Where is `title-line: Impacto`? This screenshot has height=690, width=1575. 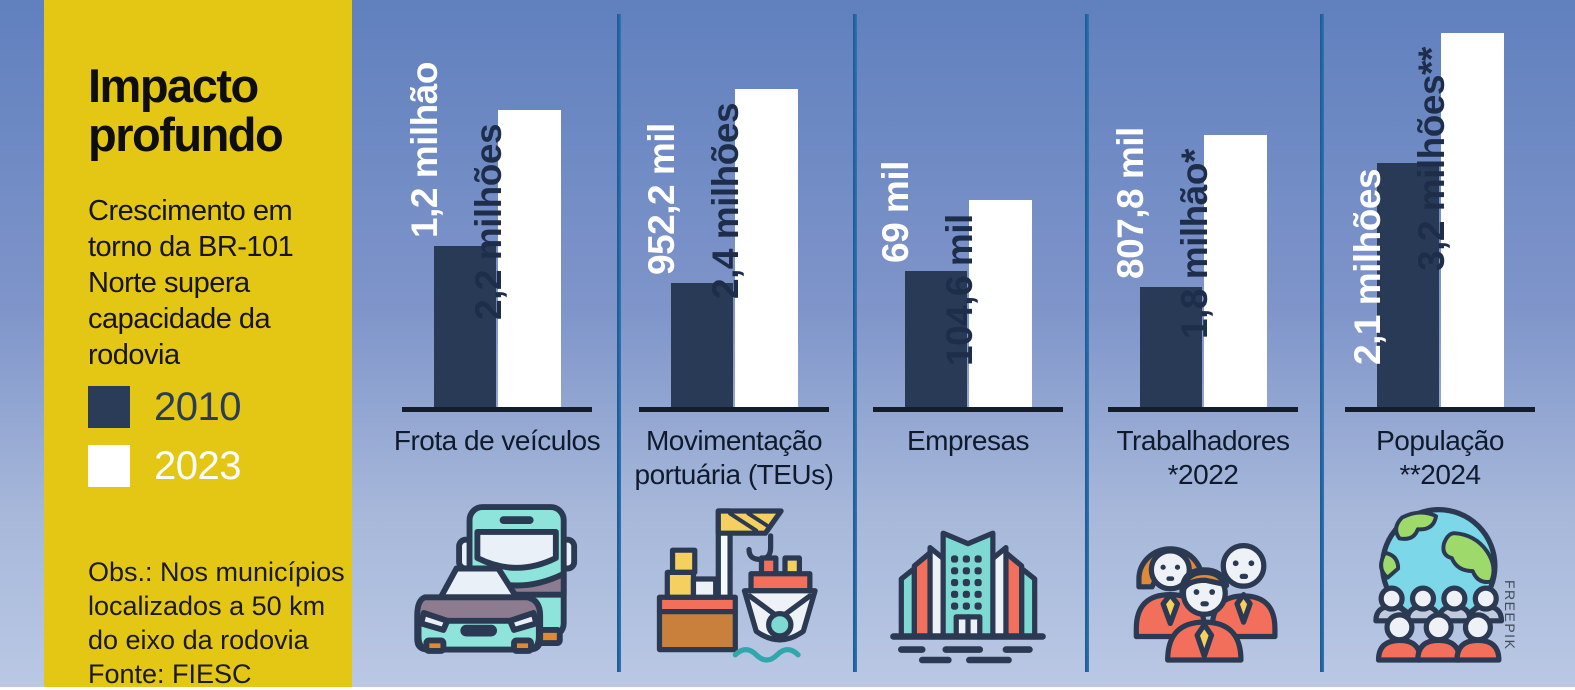 title-line: Impacto is located at coordinates (173, 86).